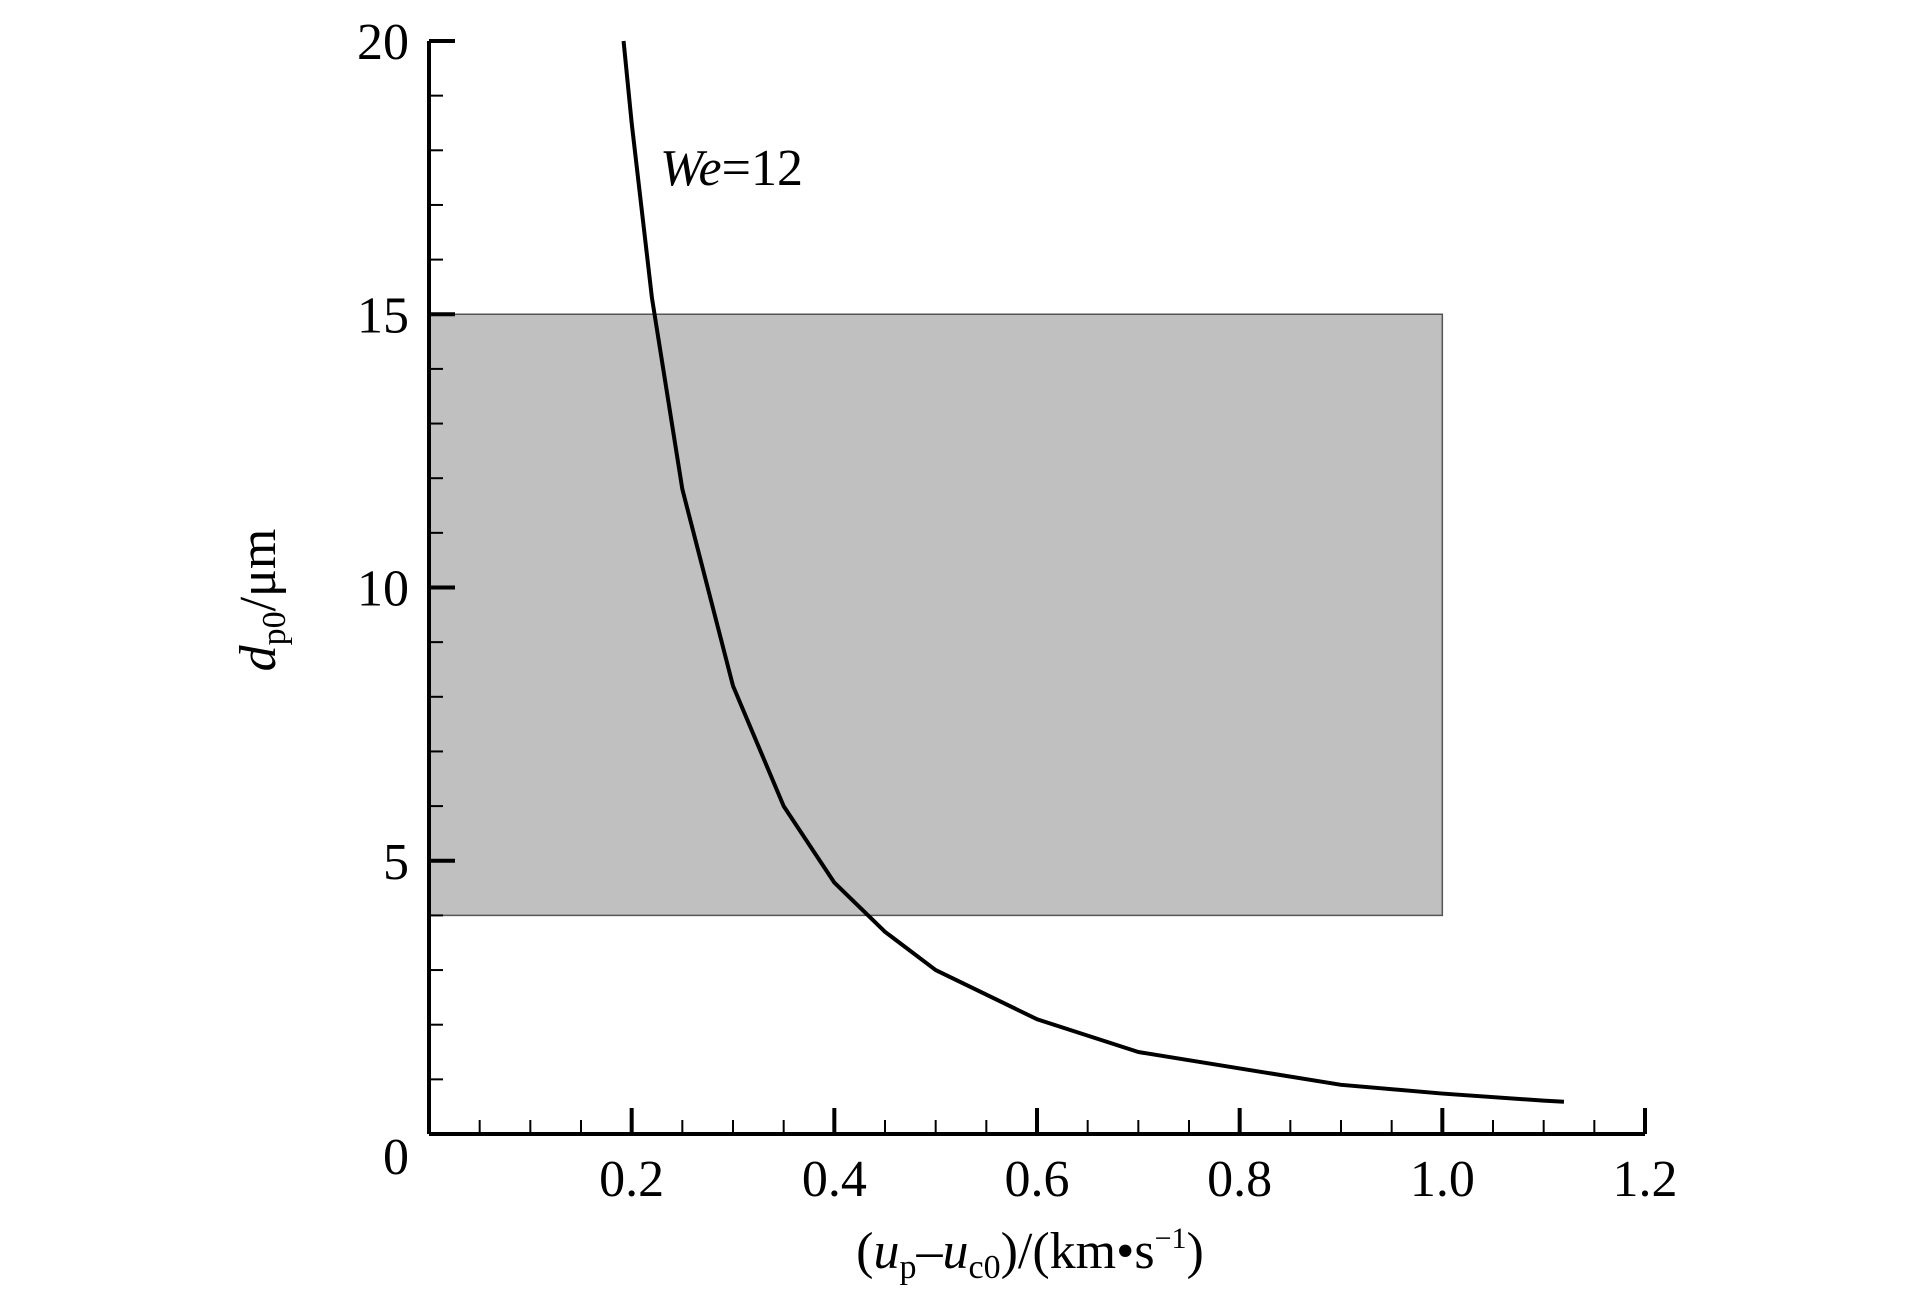  What do you see at coordinates (1037, 1179) in the screenshot?
I see `x-tick-label: 0.6` at bounding box center [1037, 1179].